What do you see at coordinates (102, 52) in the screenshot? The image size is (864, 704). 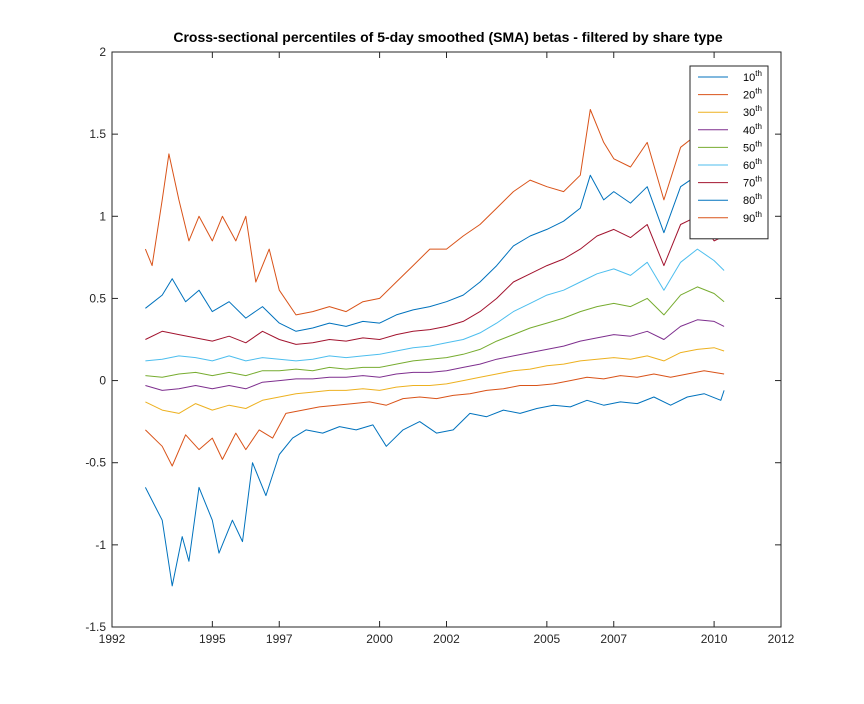 I see `y-tick-label: 2` at bounding box center [102, 52].